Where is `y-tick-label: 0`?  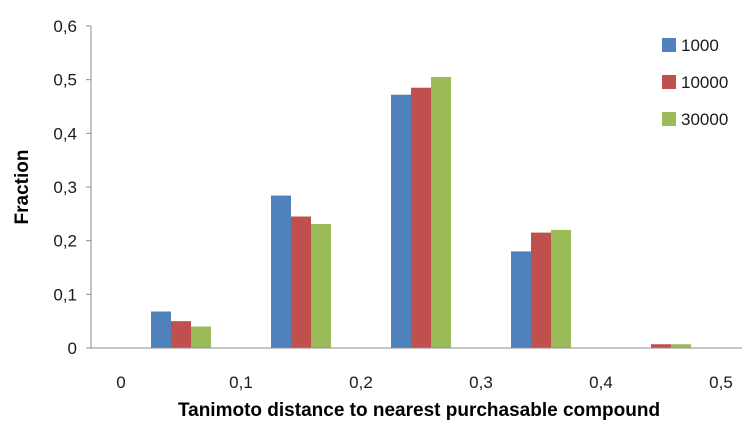
y-tick-label: 0 is located at coordinates (72, 348).